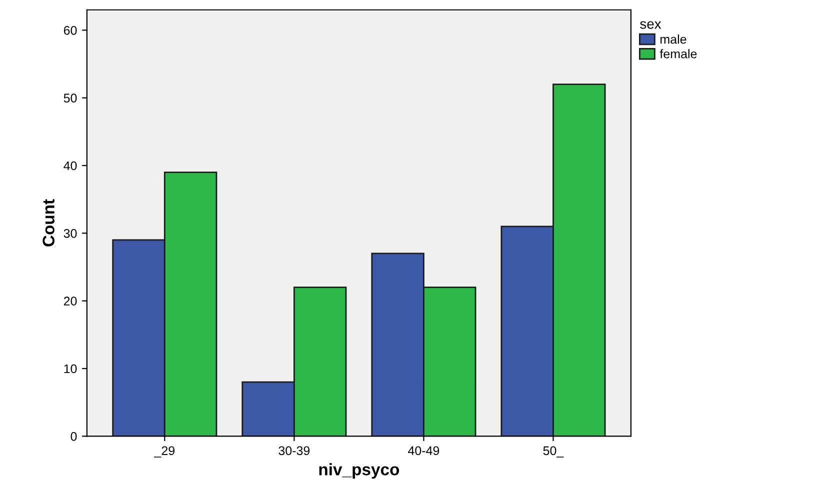  I want to click on legend-label: male, so click(673, 39).